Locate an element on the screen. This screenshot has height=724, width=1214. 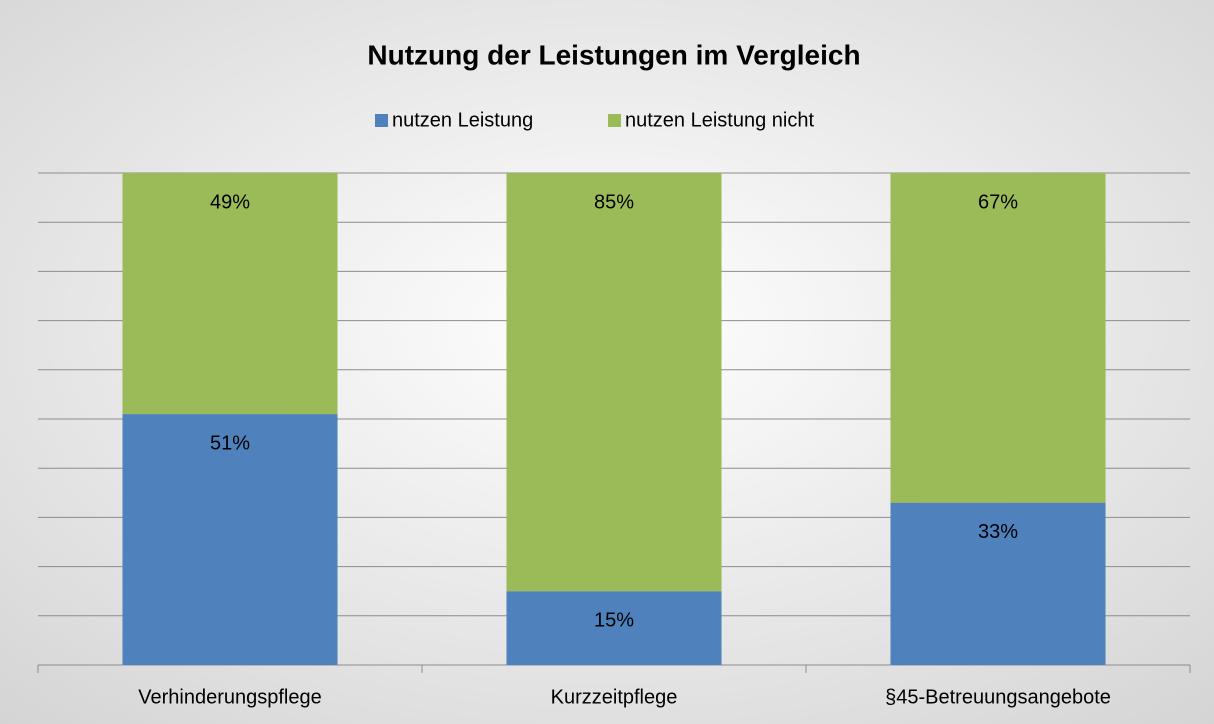
chart-title: Nutzung der Leistungen im Vergleich is located at coordinates (613, 54).